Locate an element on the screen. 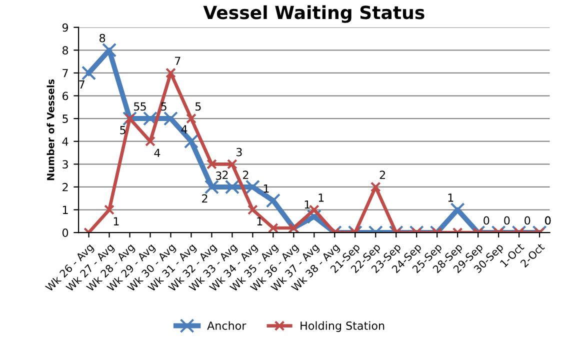 The image size is (561, 342). data-label: 8 is located at coordinates (103, 38).